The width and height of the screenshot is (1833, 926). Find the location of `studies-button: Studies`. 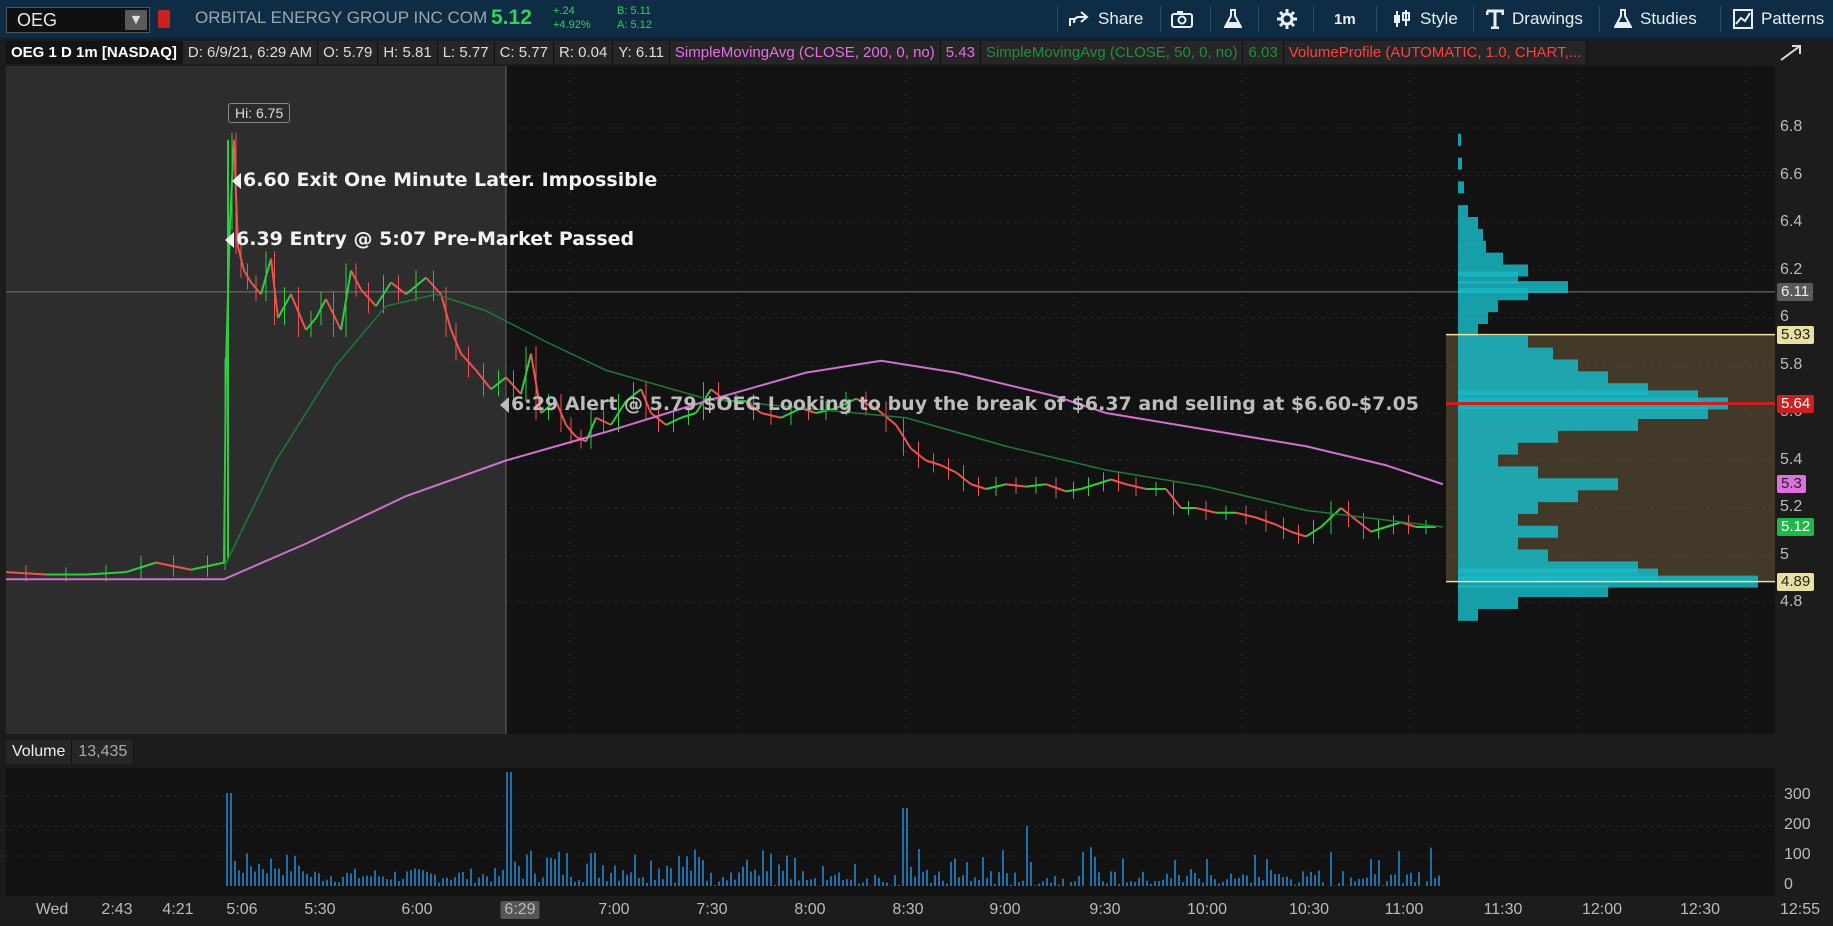

studies-button: Studies is located at coordinates (1655, 19).